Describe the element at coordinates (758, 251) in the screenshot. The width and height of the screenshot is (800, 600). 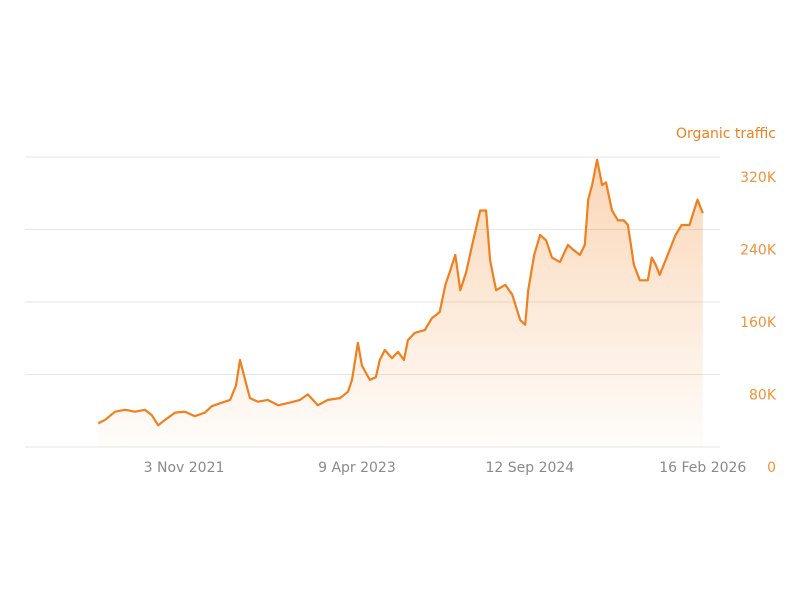
I see `y-tick-label: 240K` at that location.